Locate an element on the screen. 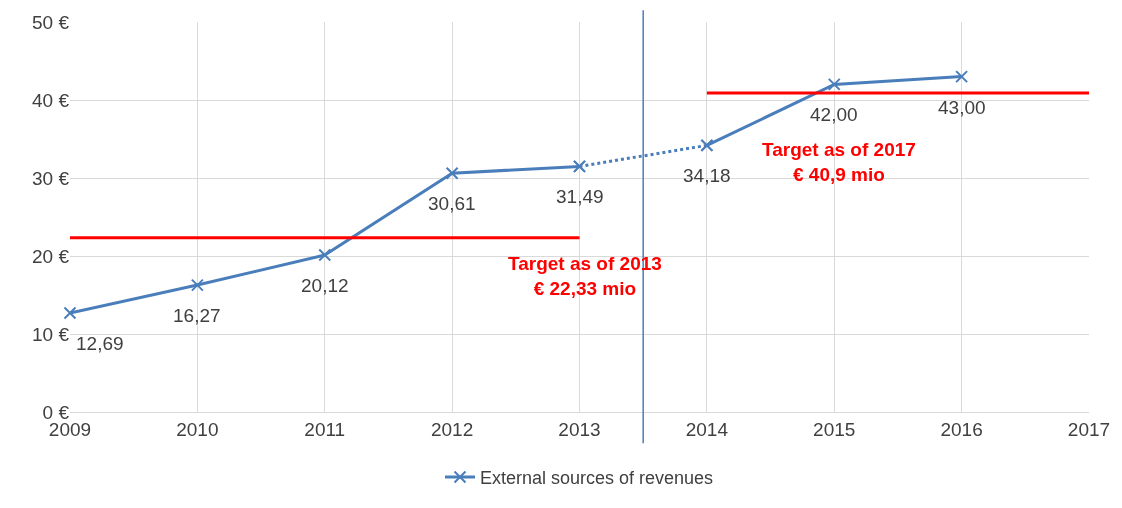  y-tick-label: 30 € is located at coordinates (51, 178).